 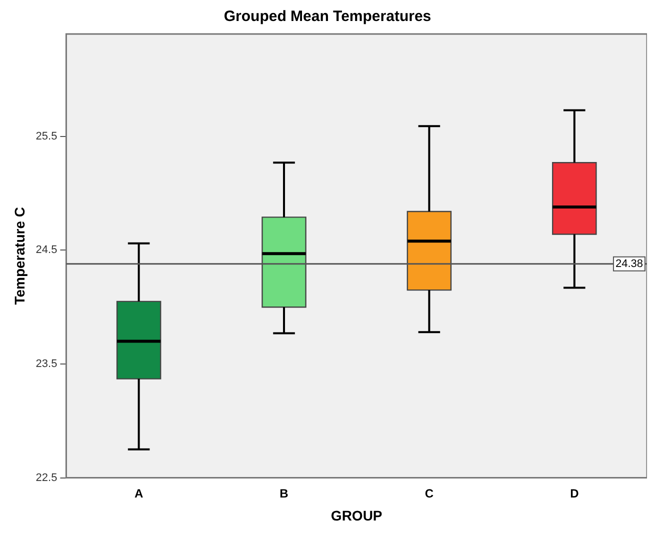 I want to click on x-tick-label: C, so click(x=429, y=493).